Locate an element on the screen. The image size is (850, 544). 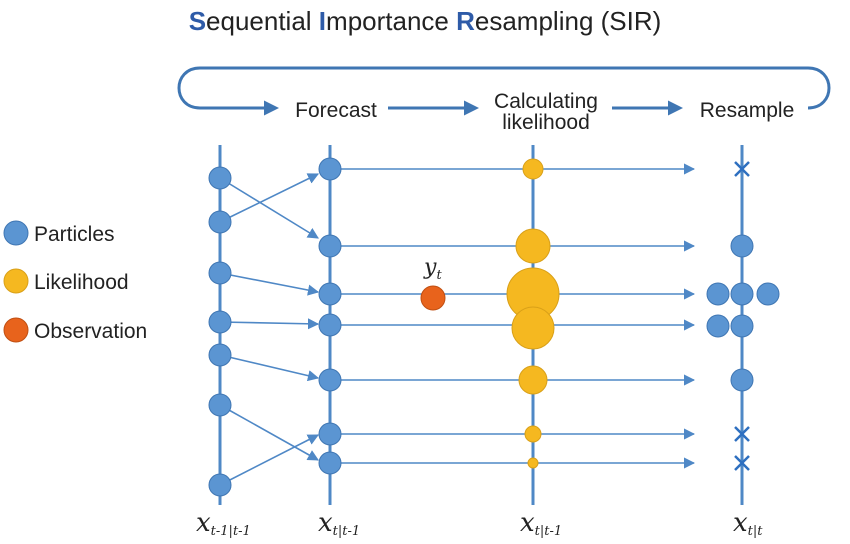
cycle-loop-arrow is located at coordinates (504, 88).